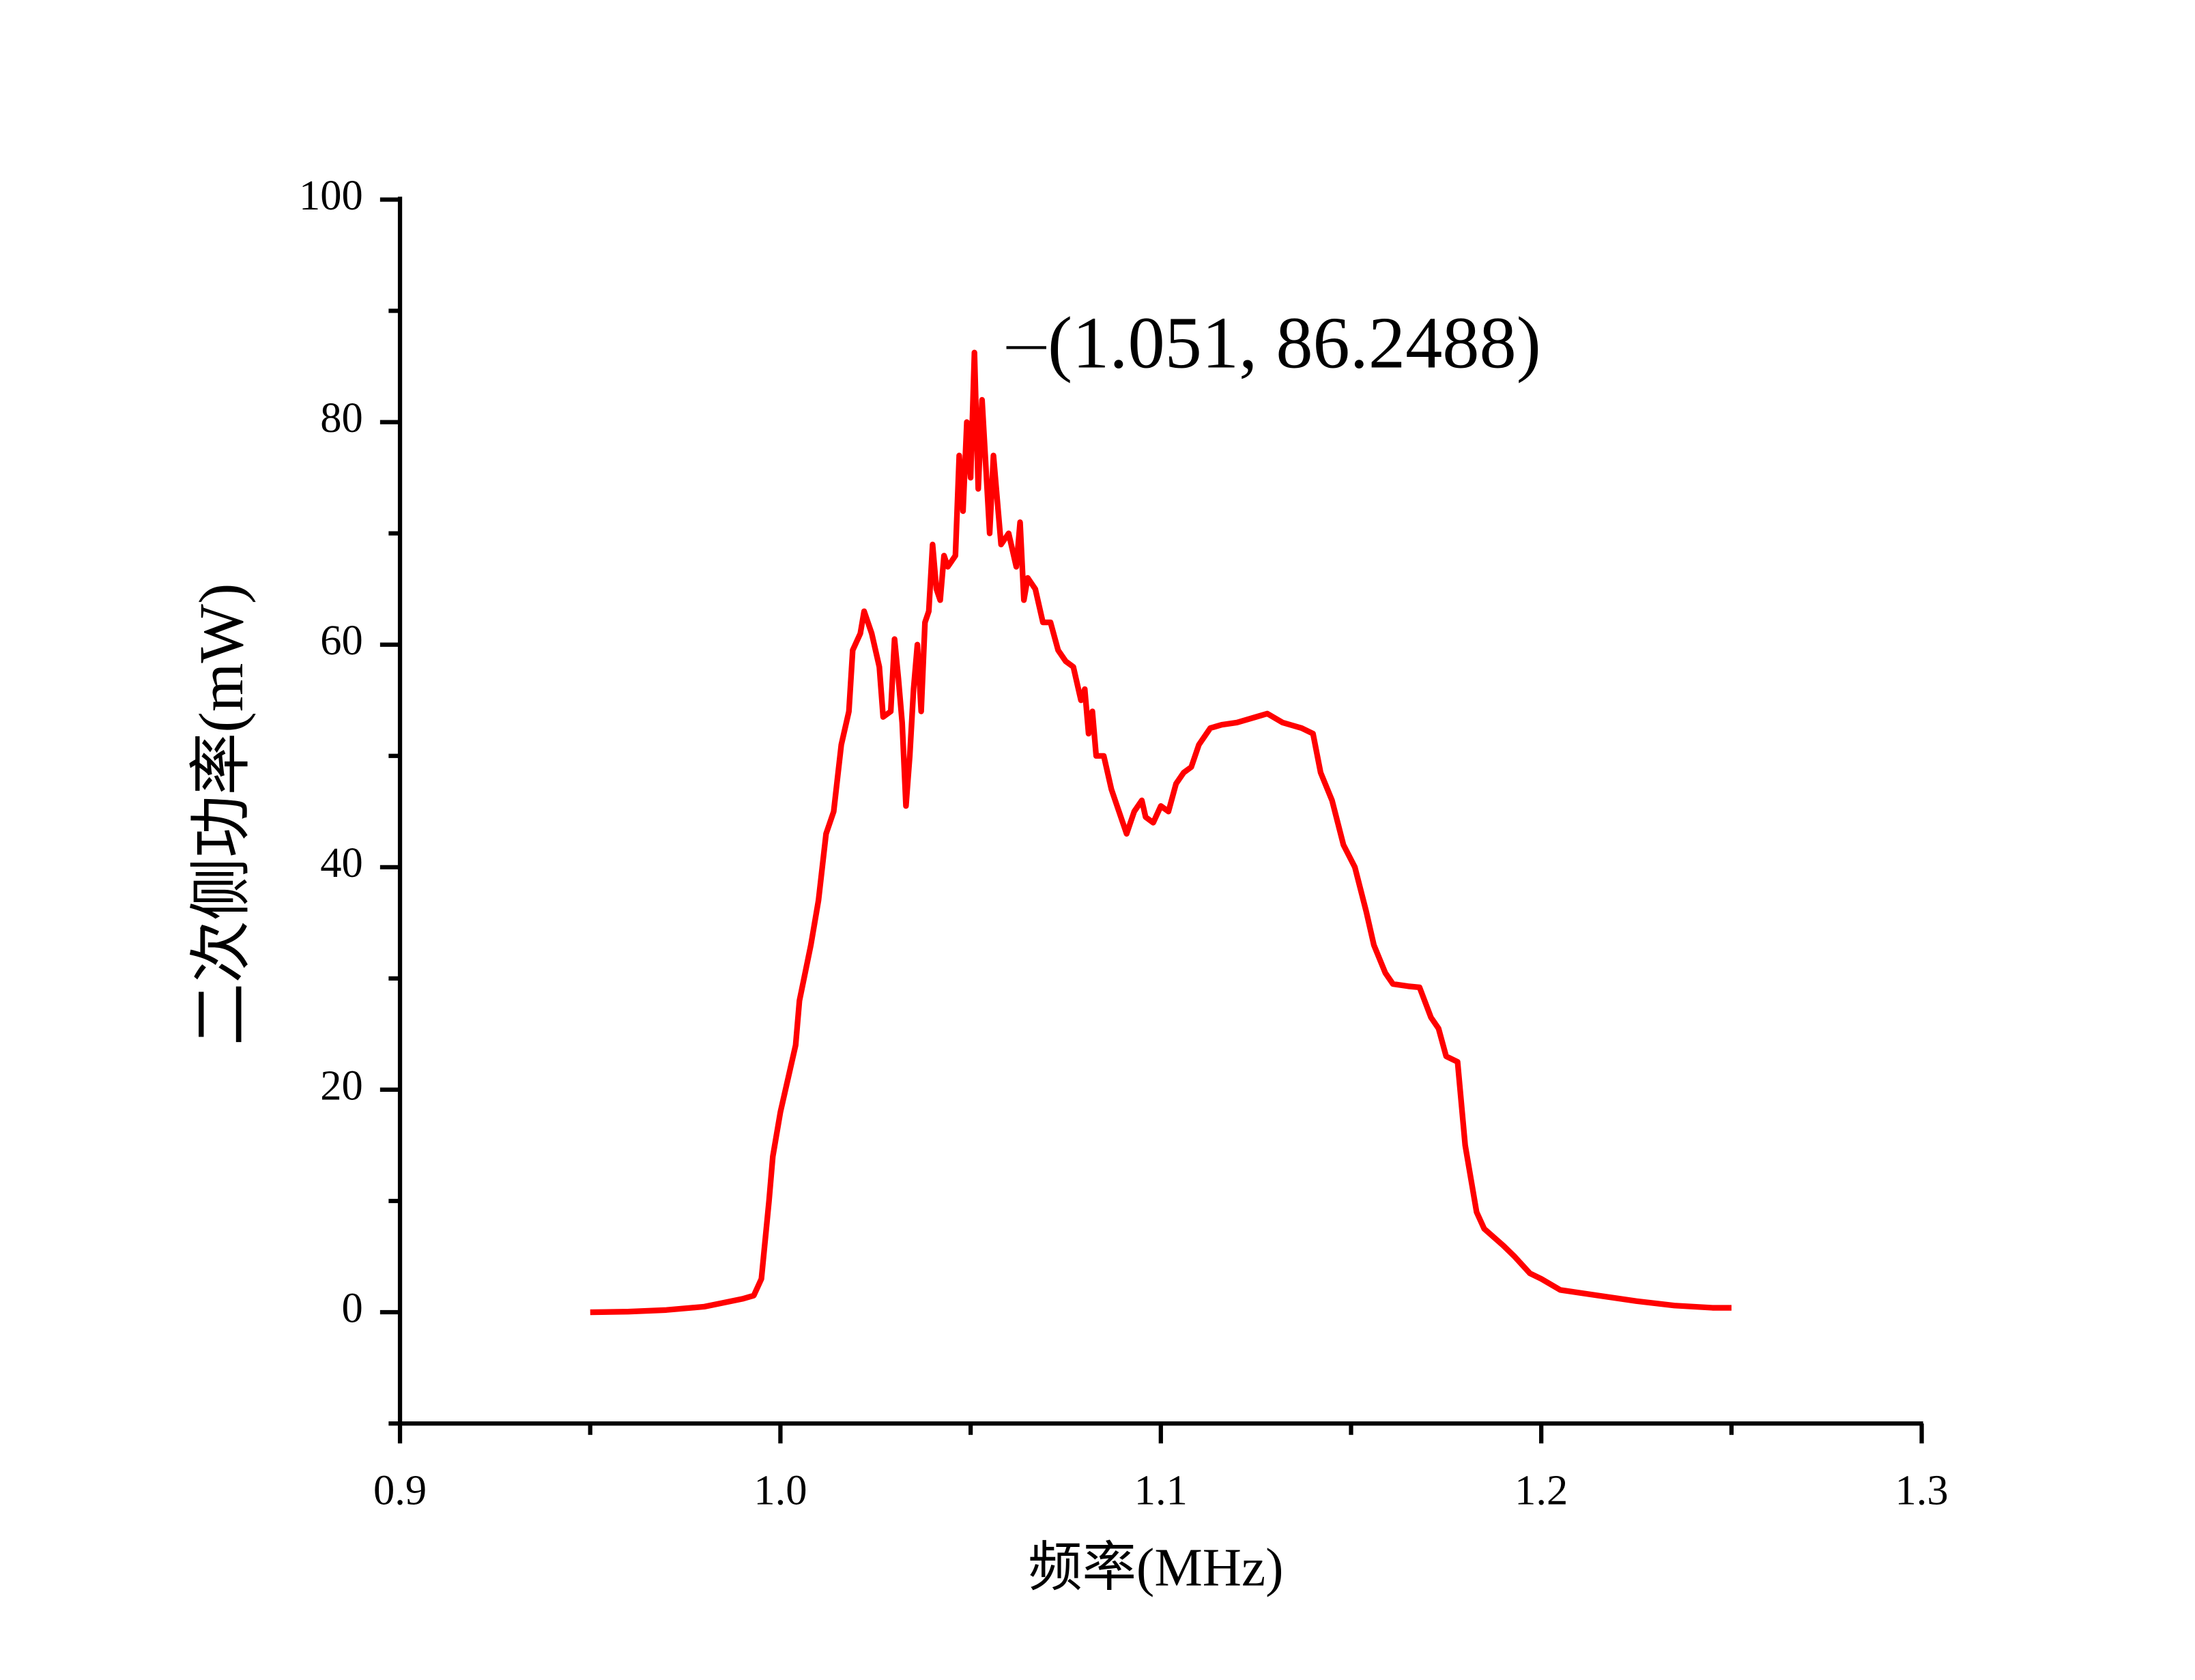 The height and width of the screenshot is (1680, 2195). What do you see at coordinates (341, 1085) in the screenshot?
I see `y-tick-label: 20` at bounding box center [341, 1085].